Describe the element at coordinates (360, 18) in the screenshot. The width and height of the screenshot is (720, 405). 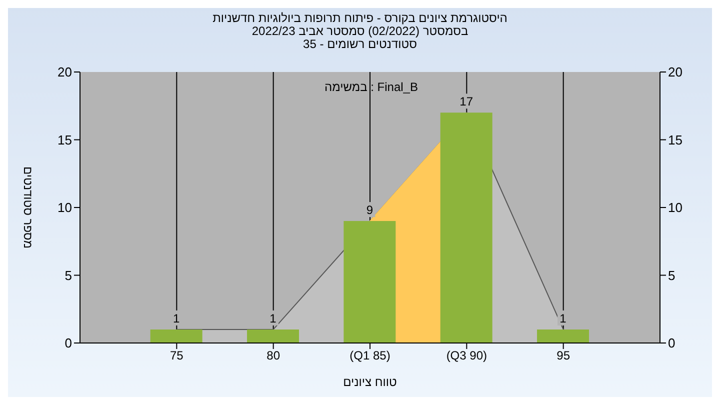
I see `chart-title: היסטוגרמת ציונים בקורס - פיתוח תרופות ביולוגיות חדשניות` at that location.